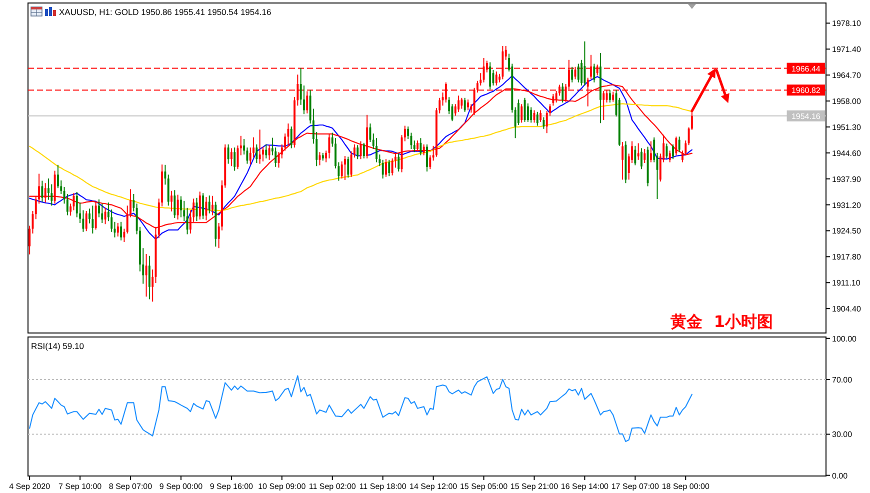 Image resolution: width=870 pixels, height=493 pixels. What do you see at coordinates (484, 486) in the screenshot?
I see `x-tick-label: 15 Sep 05:00` at bounding box center [484, 486].